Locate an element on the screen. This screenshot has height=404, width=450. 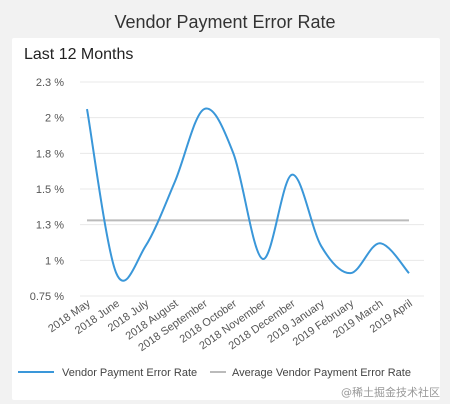
y-tick-label: 2 % is located at coordinates (54, 119).